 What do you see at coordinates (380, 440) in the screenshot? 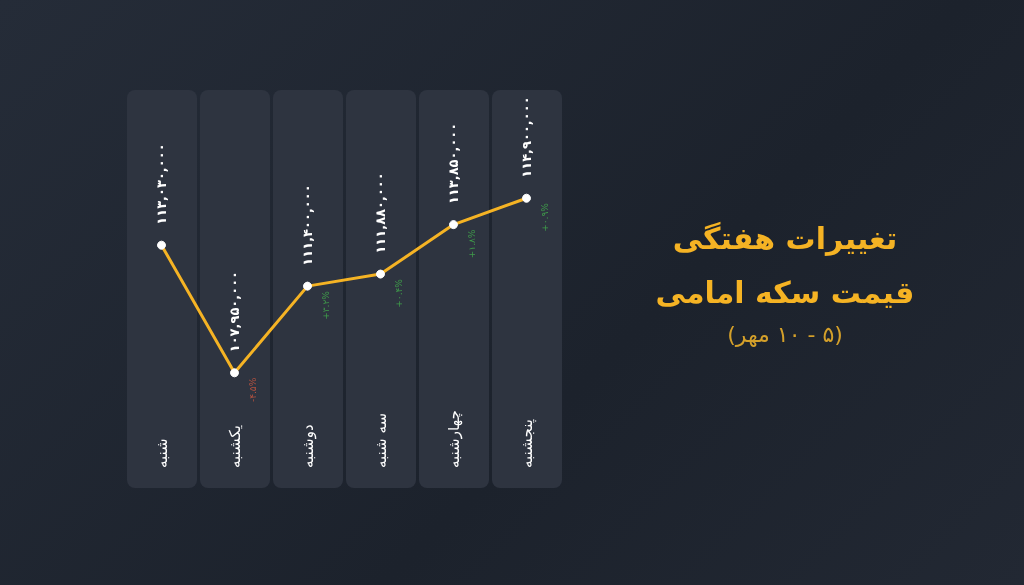
I see `x-tick-label: سه شنبه` at bounding box center [380, 440].